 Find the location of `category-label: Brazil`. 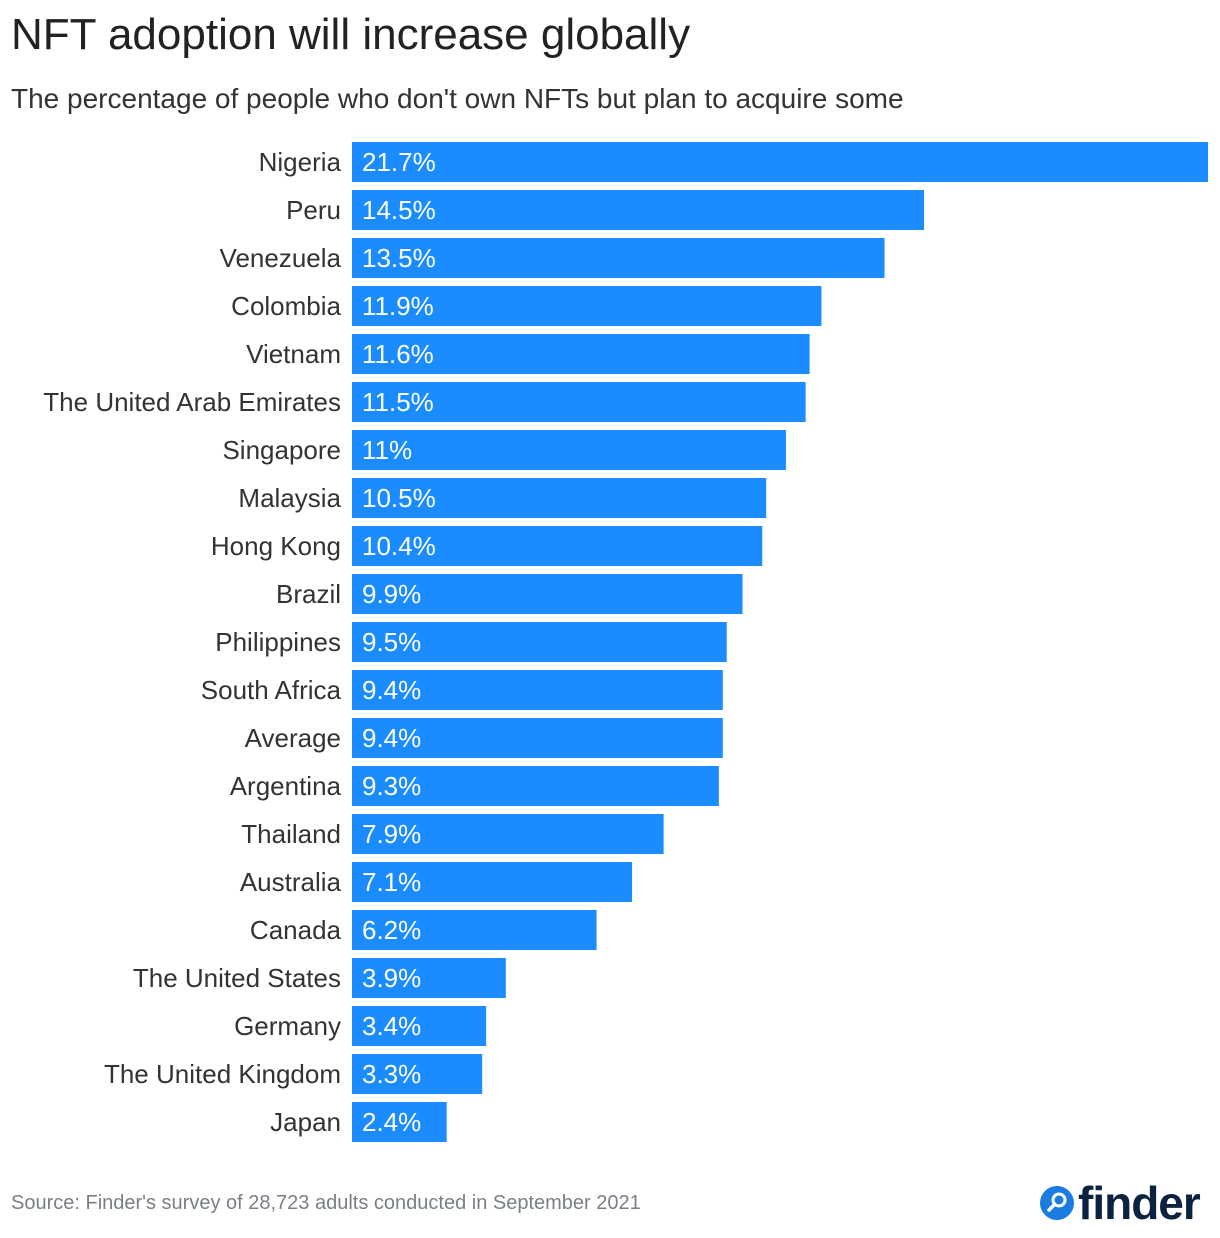

category-label: Brazil is located at coordinates (308, 594).